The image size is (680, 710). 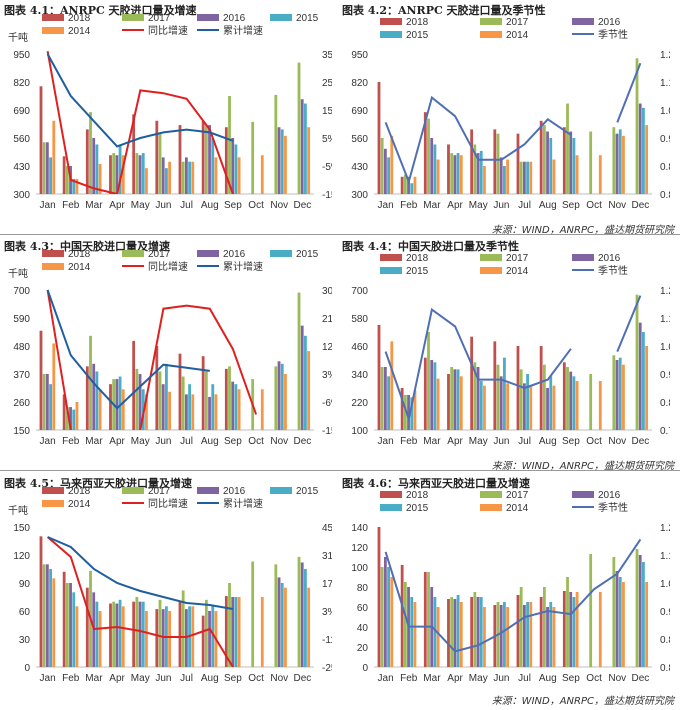 I want to click on y2-tick-label: 1.25, so click(x=665, y=55).